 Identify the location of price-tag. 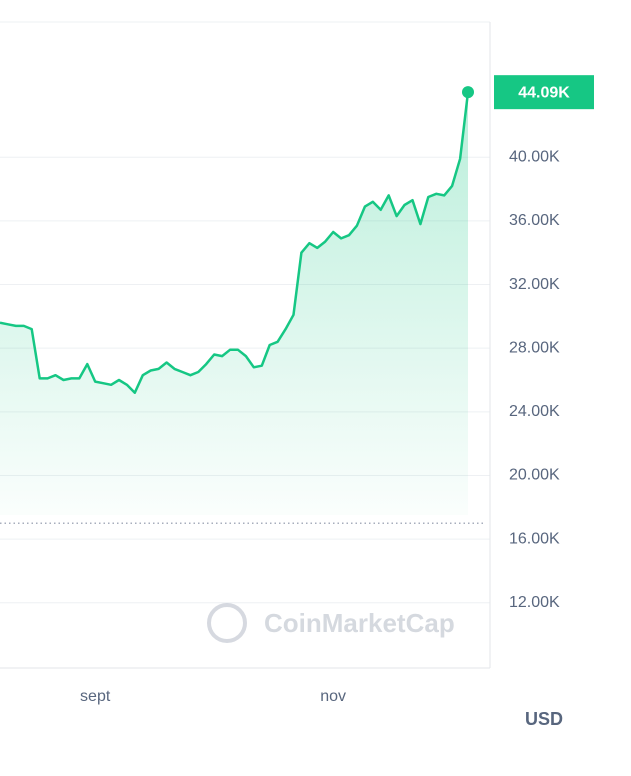
(544, 92).